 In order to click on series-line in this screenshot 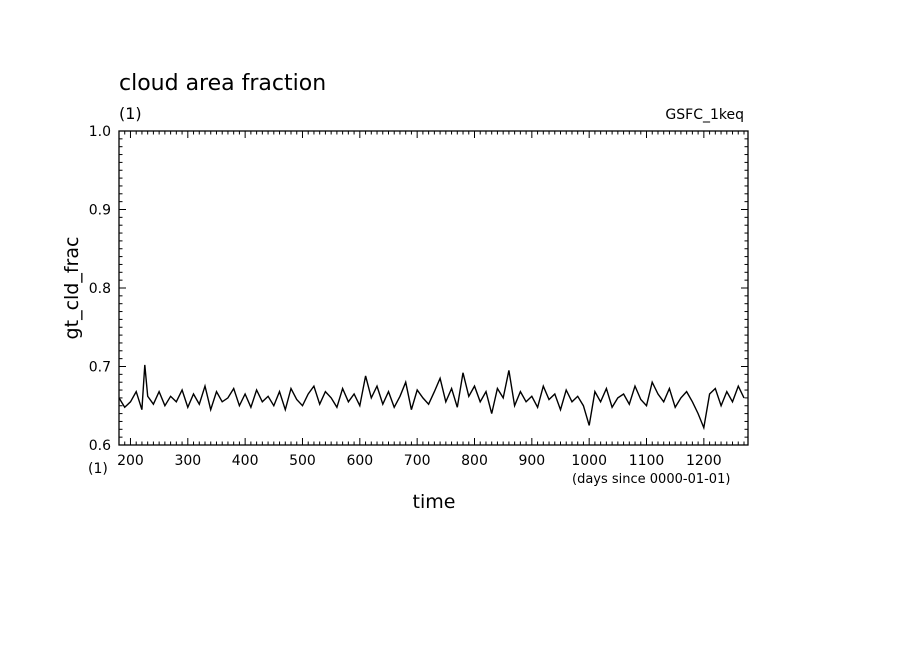, I will do `click(431, 397)`.